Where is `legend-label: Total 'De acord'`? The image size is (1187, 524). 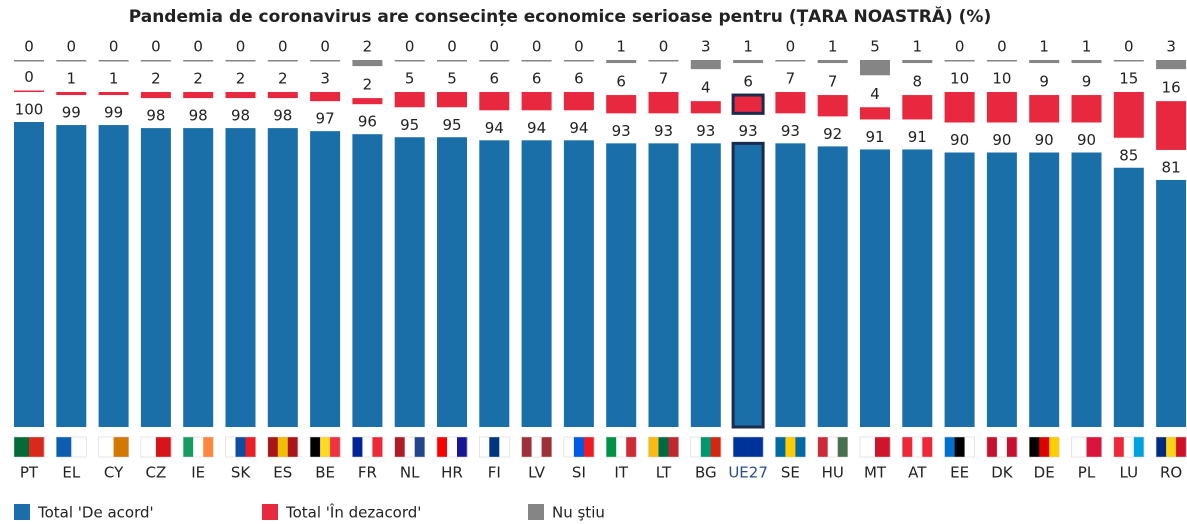 legend-label: Total 'De acord' is located at coordinates (95, 513).